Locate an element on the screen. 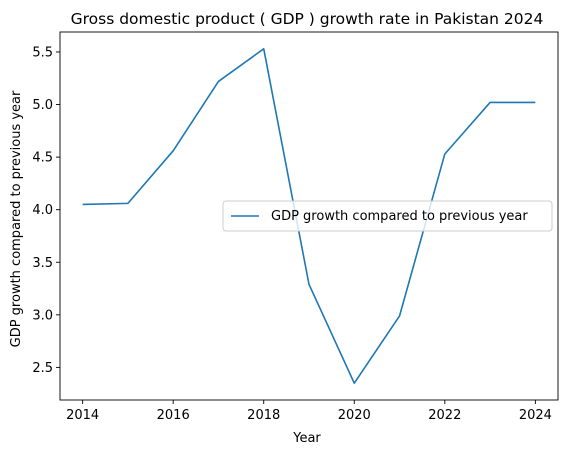 This screenshot has height=455, width=572. y-tick-label: 5.0 is located at coordinates (42, 105).